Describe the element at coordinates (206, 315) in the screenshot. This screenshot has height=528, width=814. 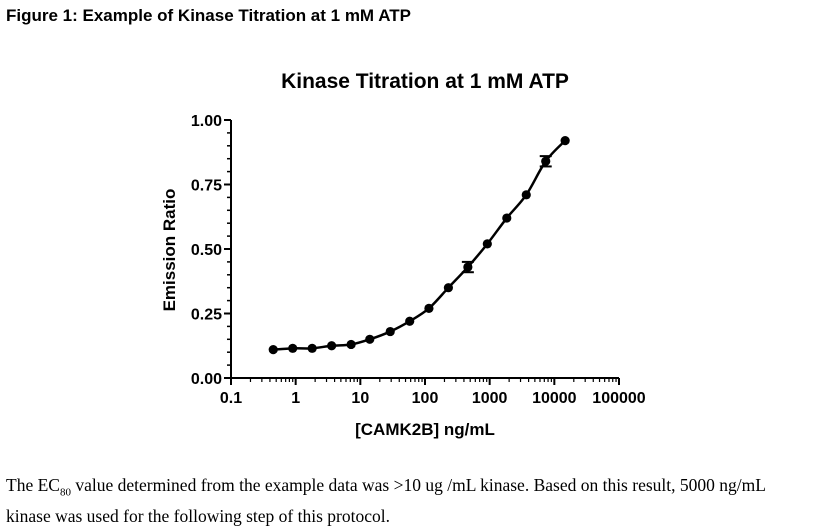
I see `y-tick-label: 0.25` at that location.